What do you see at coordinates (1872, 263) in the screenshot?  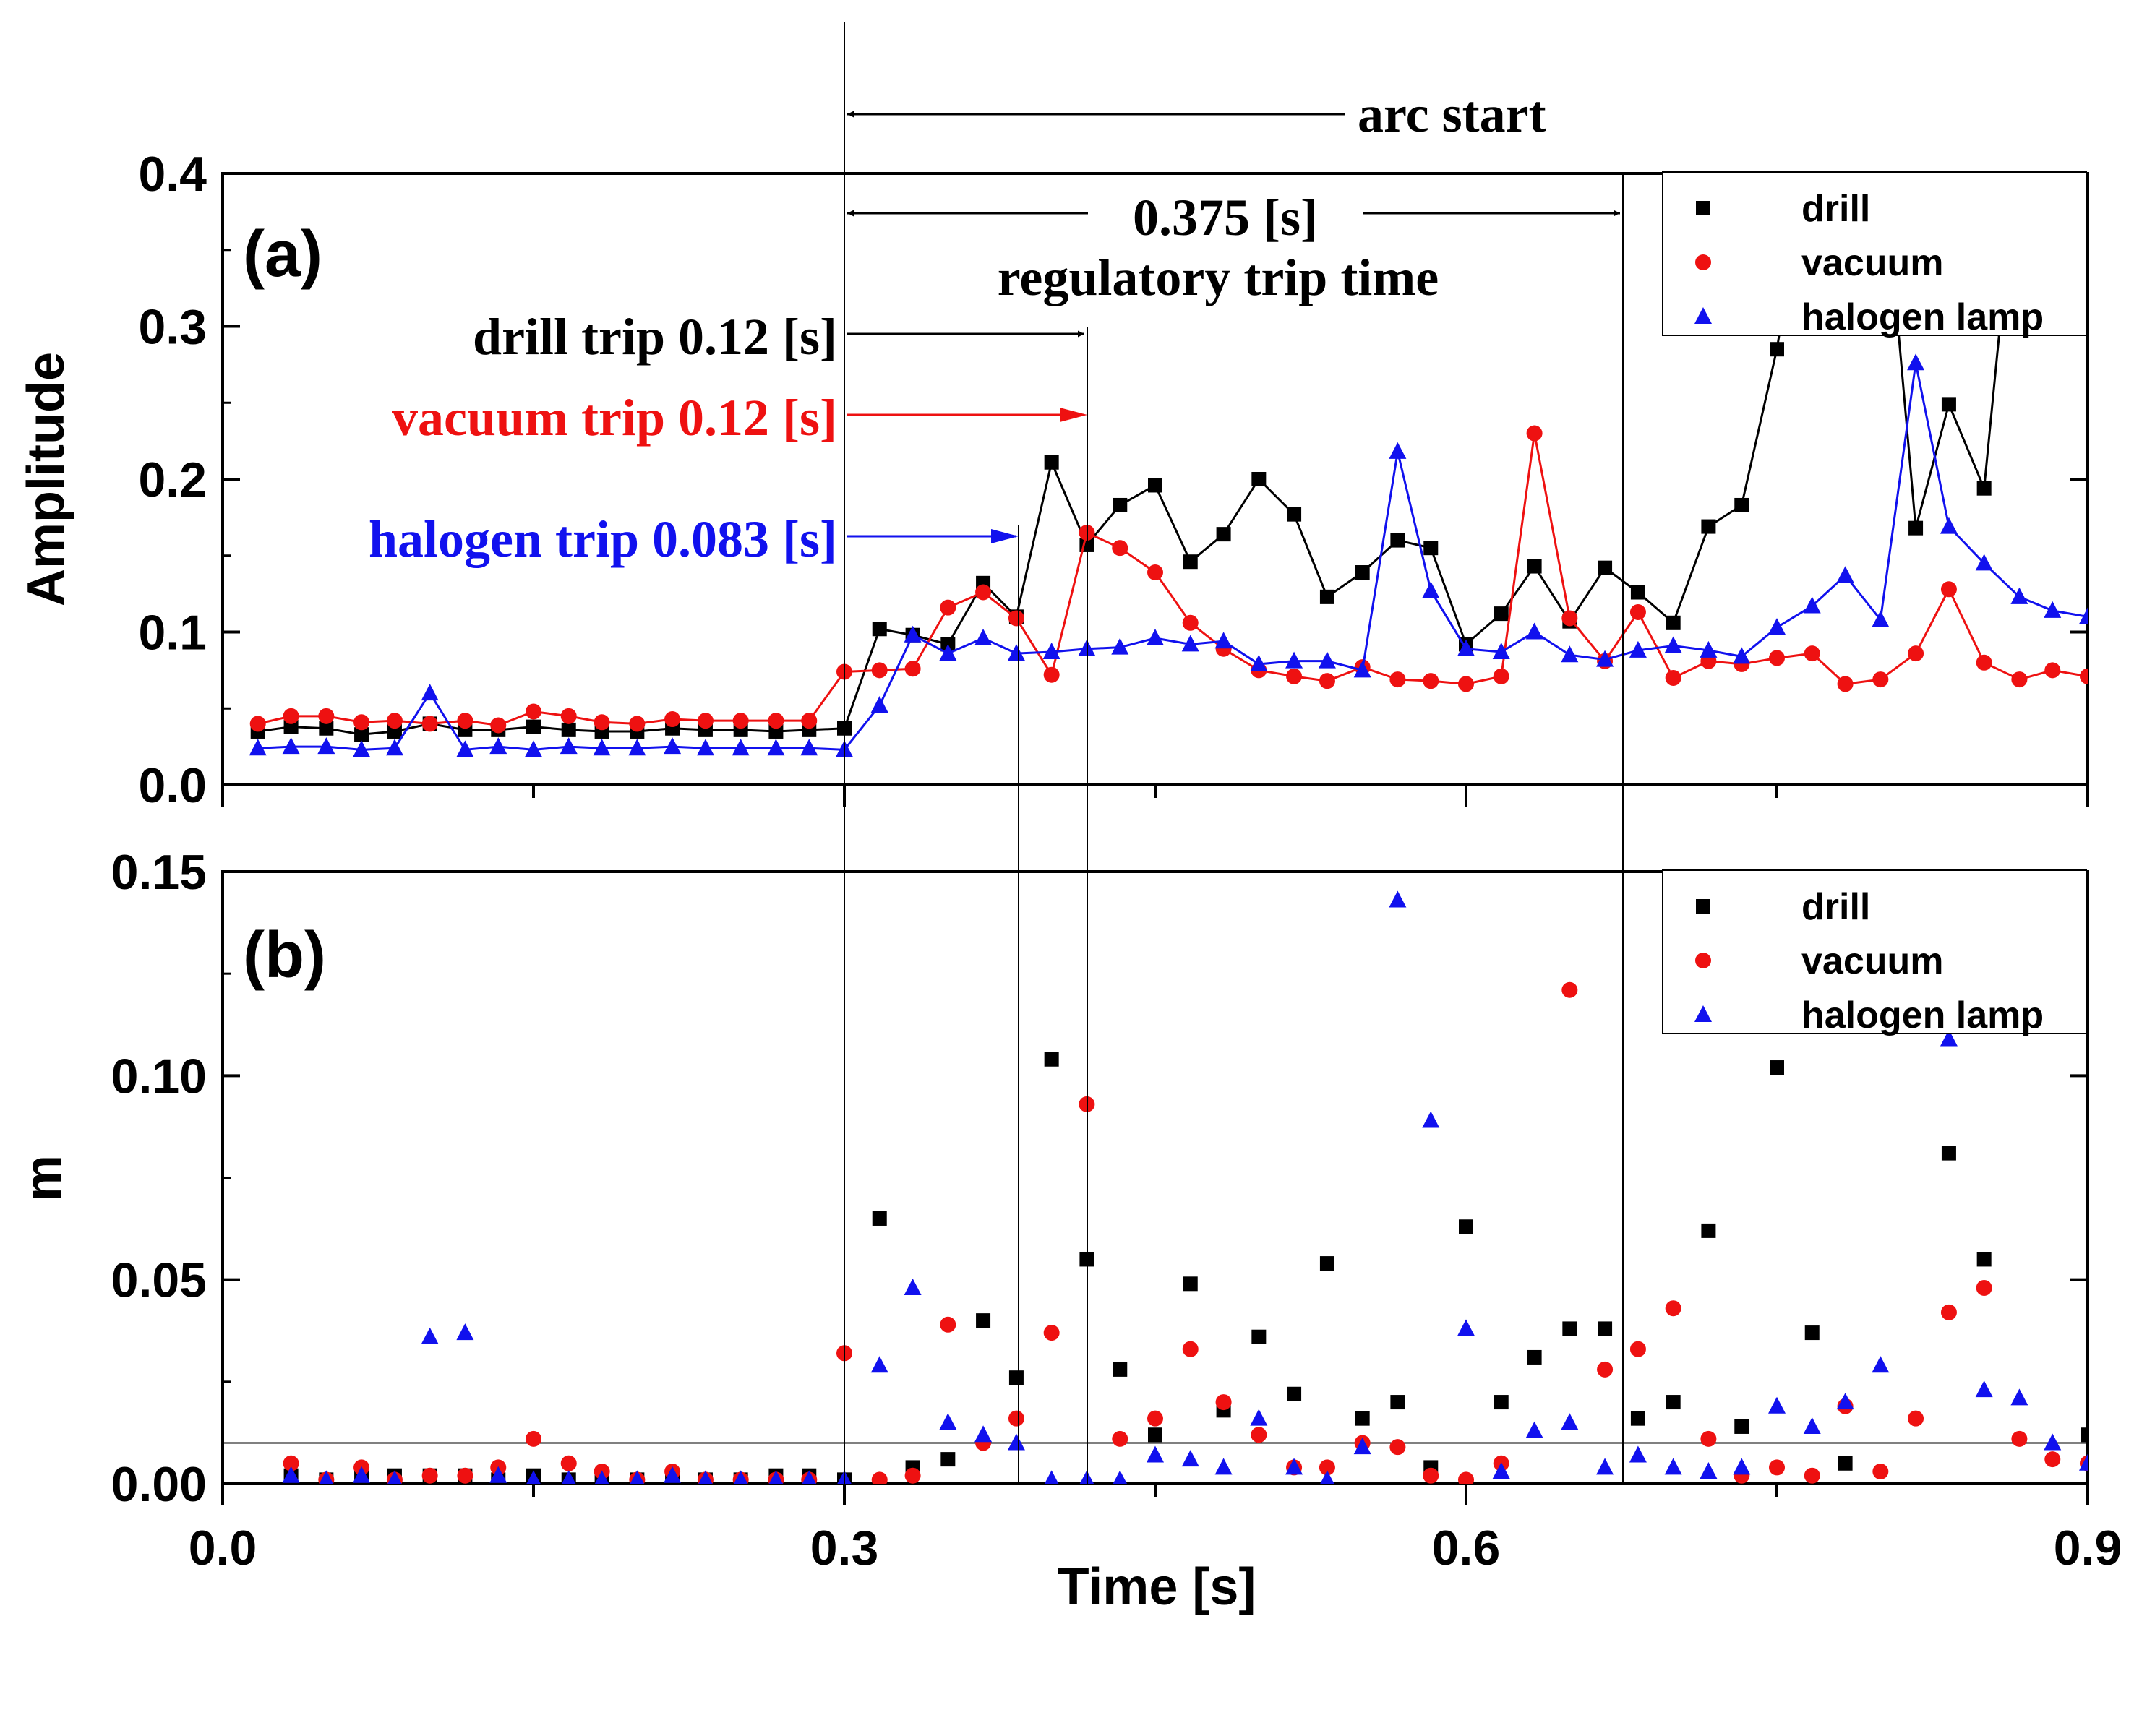 I see `legend-label: vacuum` at bounding box center [1872, 263].